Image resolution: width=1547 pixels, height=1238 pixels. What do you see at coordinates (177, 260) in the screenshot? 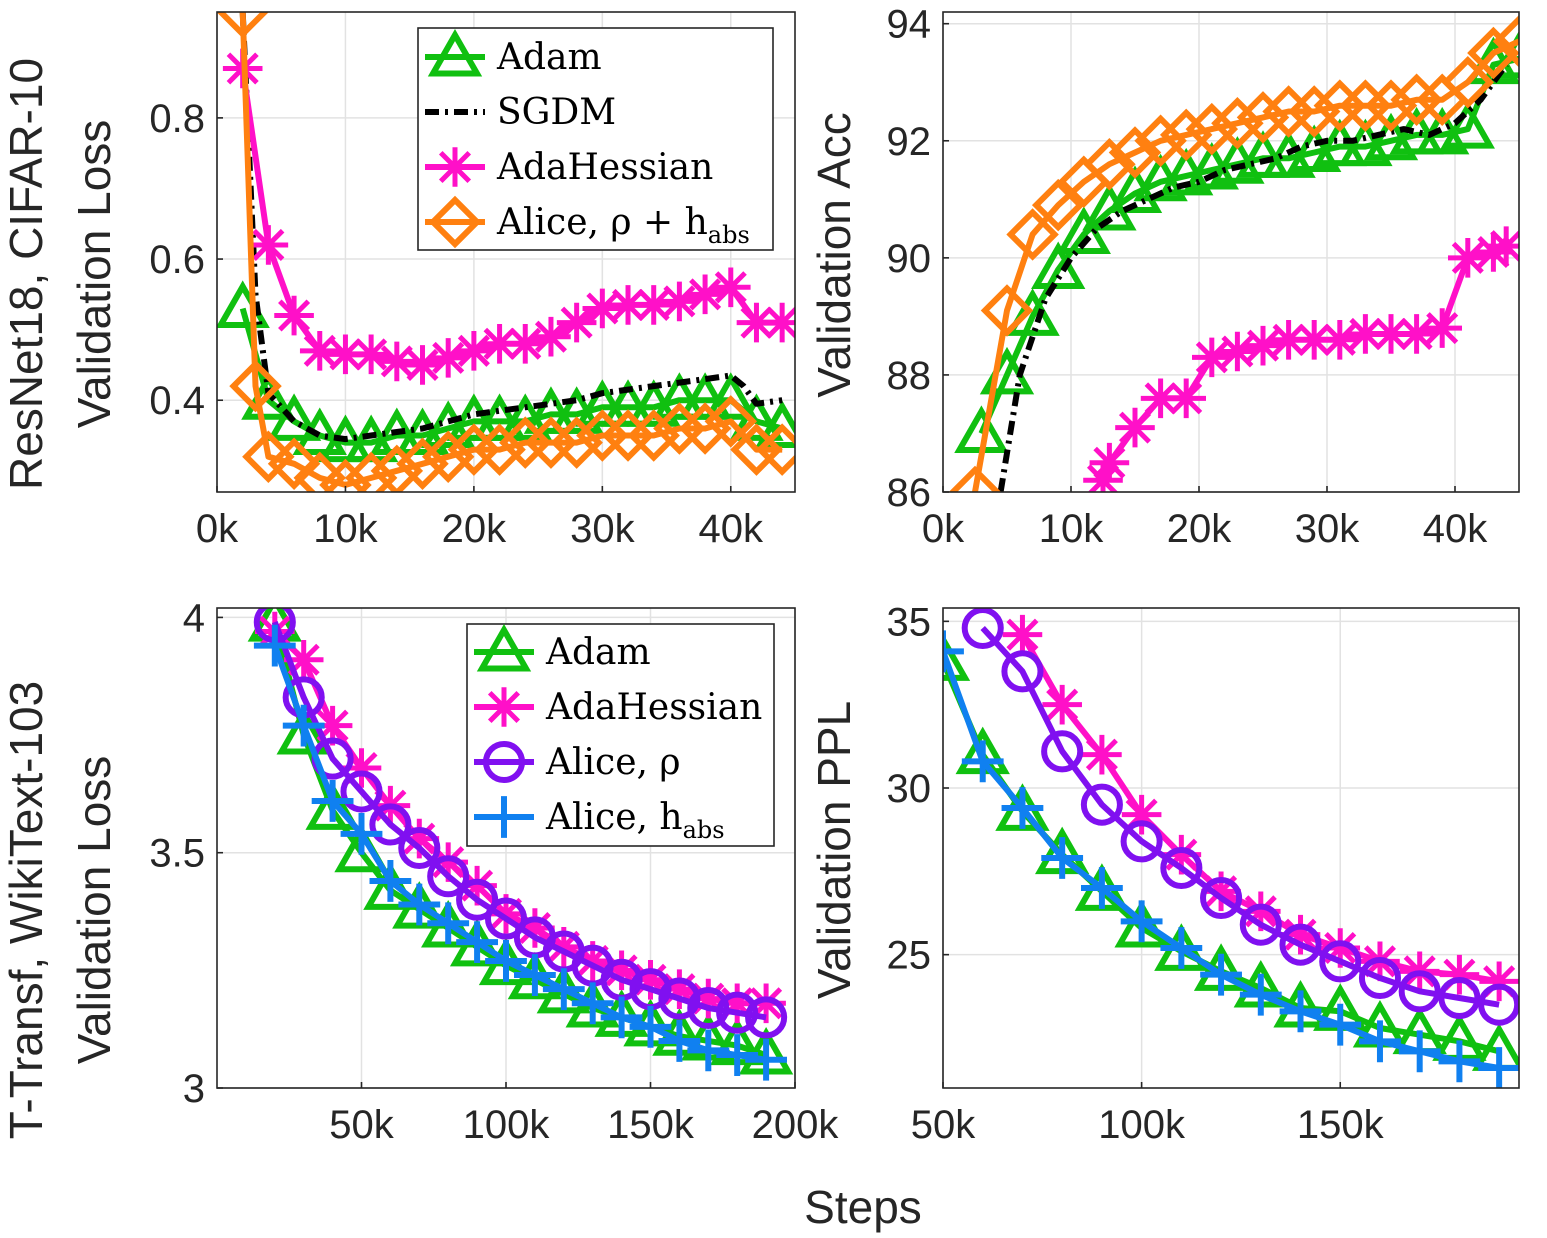
I see `y-tick-label: 0.6` at bounding box center [177, 260].